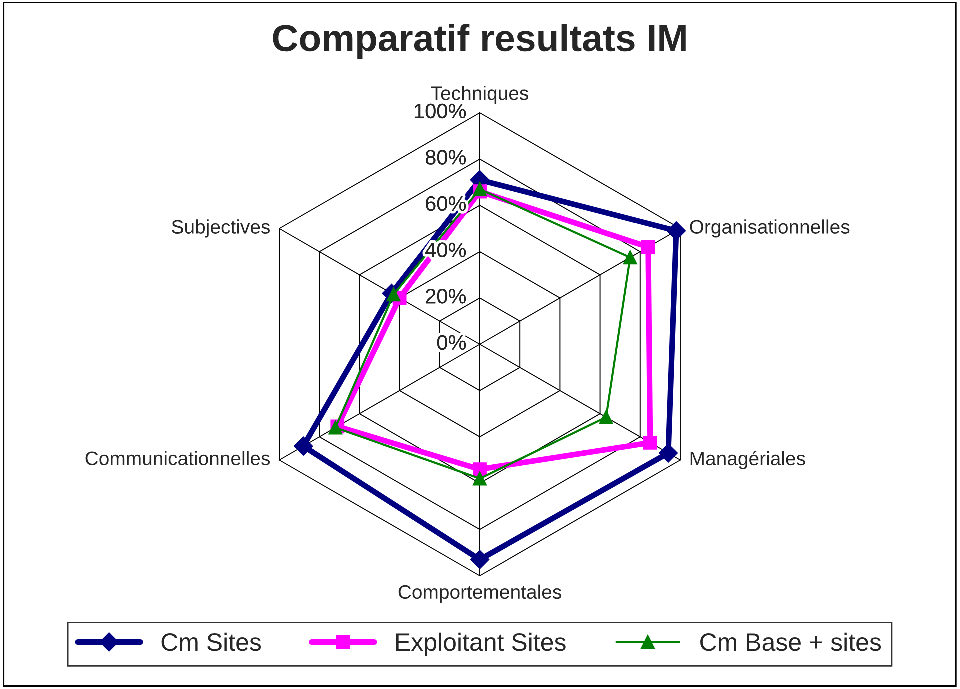 The height and width of the screenshot is (689, 960). What do you see at coordinates (479, 95) in the screenshot?
I see `spoke-label: Techniques` at bounding box center [479, 95].